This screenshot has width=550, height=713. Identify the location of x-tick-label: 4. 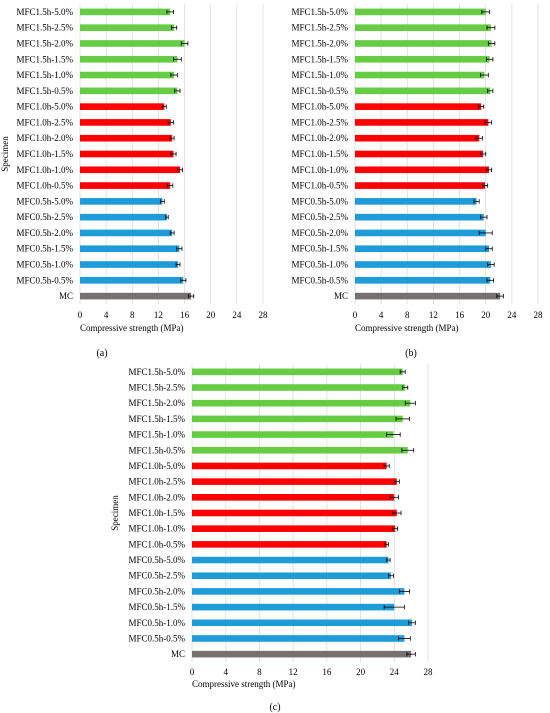
(381, 315).